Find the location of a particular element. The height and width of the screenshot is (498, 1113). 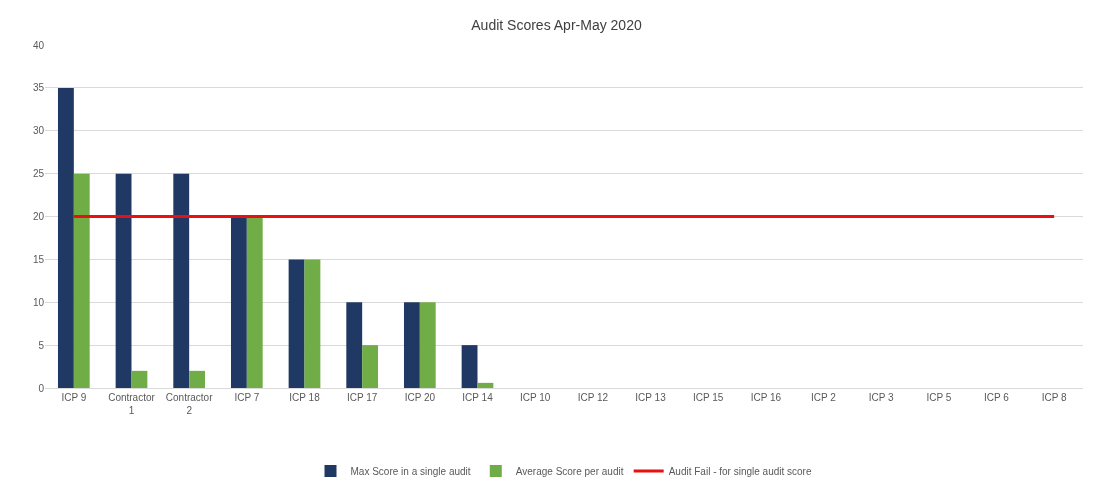

y-tick-label: 10 is located at coordinates (38, 302).